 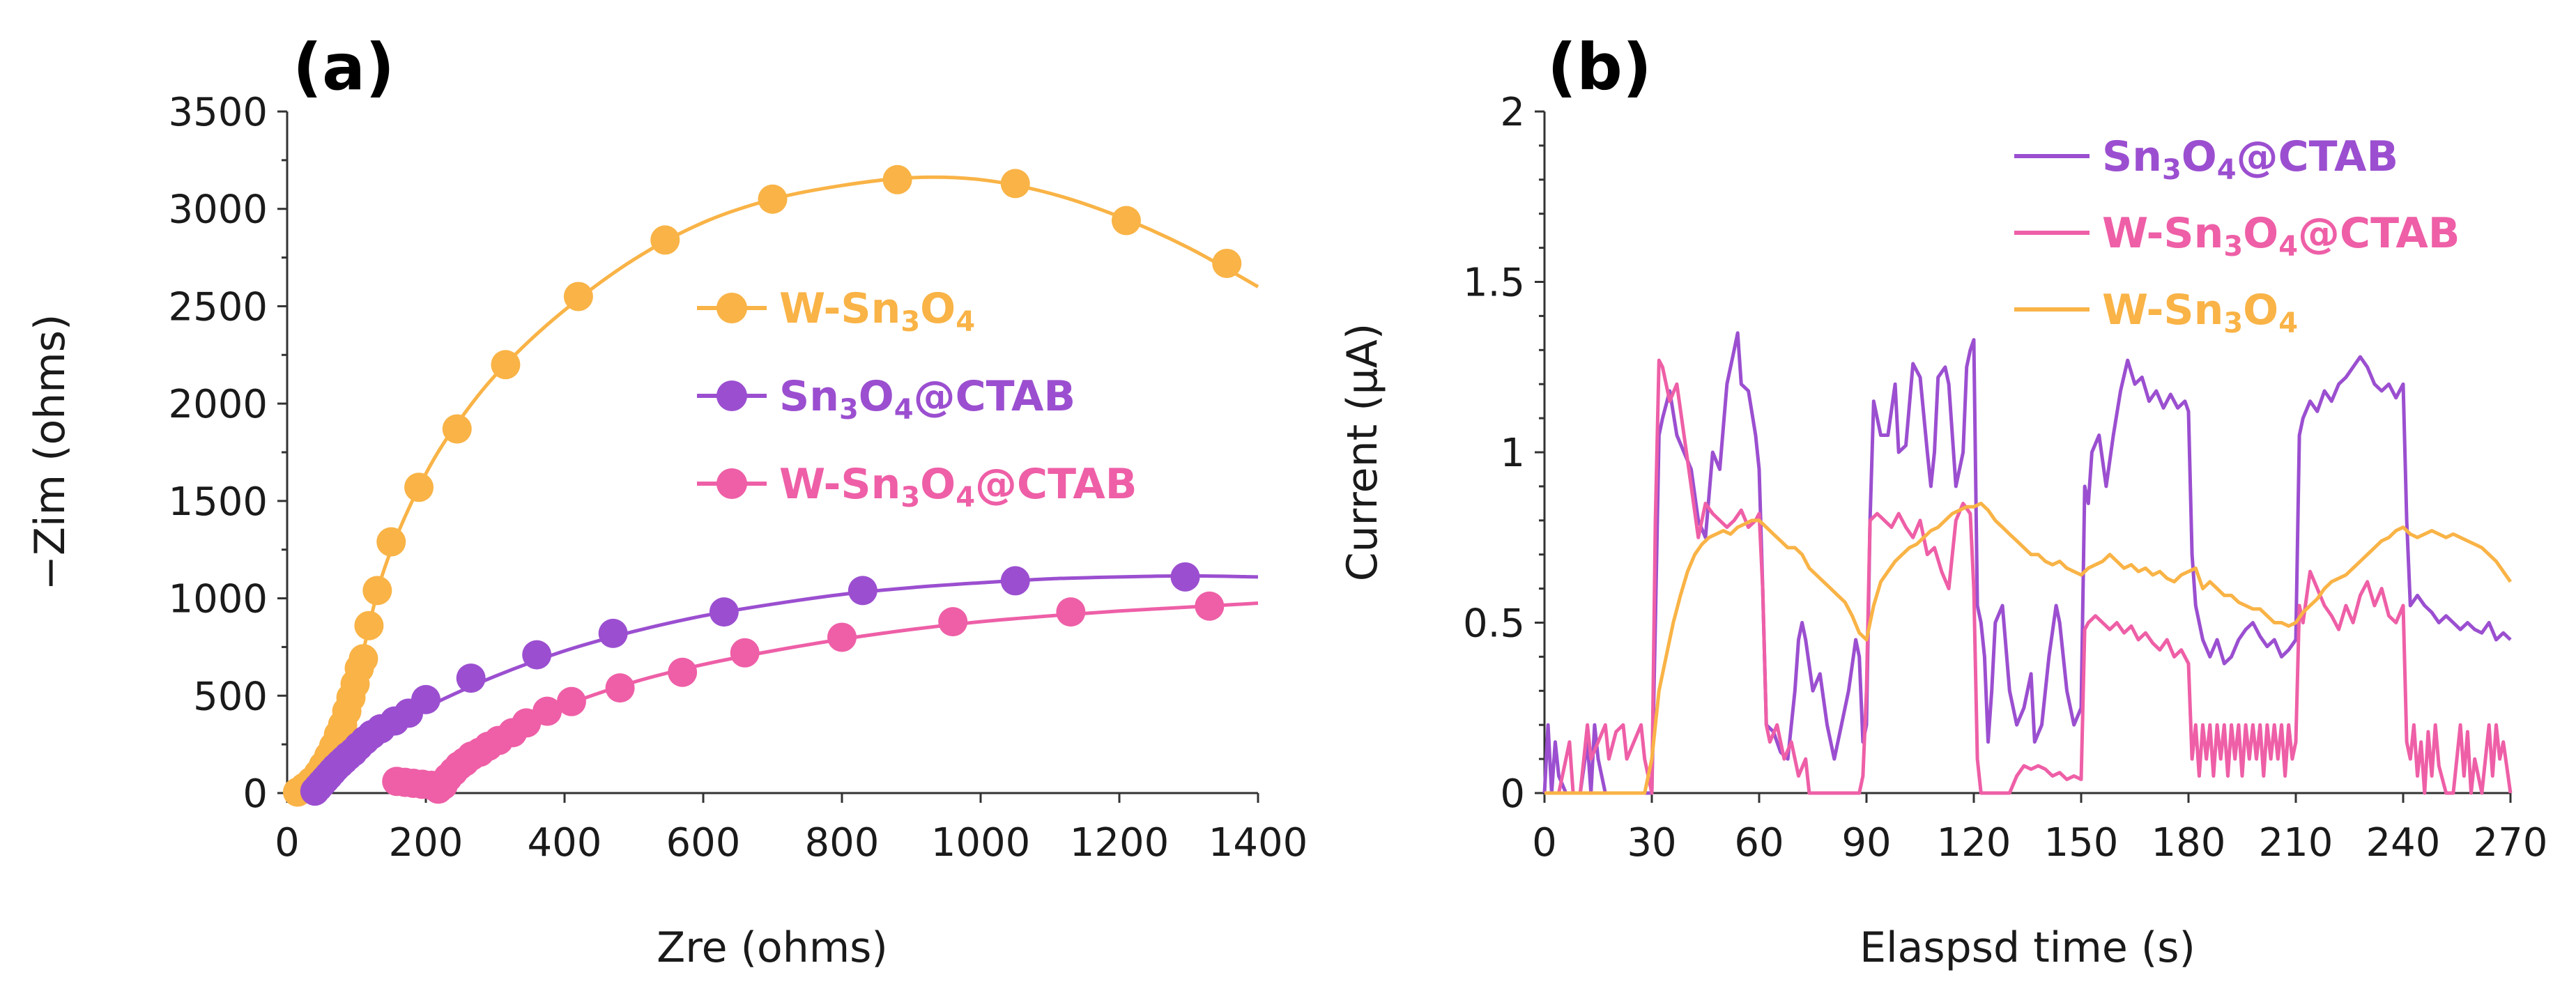 What do you see at coordinates (255, 794) in the screenshot?
I see `y-tick-label: 0` at bounding box center [255, 794].